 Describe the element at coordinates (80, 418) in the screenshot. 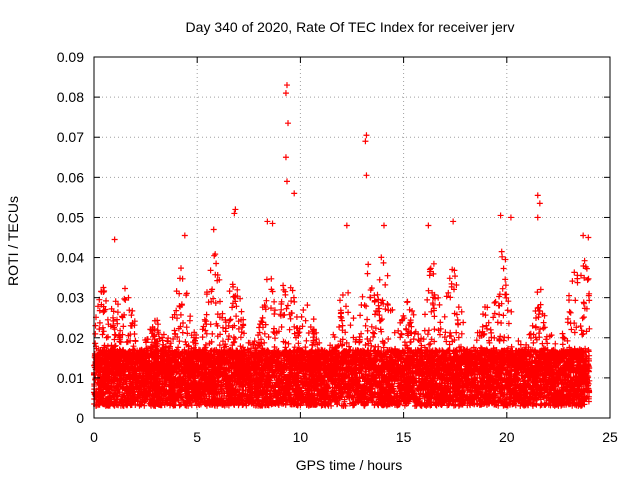

I see `y-tick-label: 0` at that location.